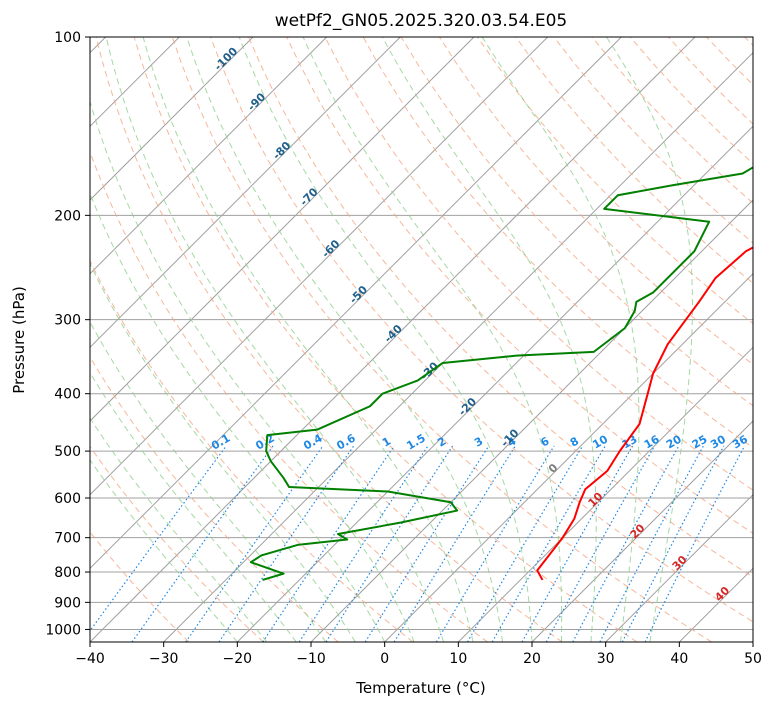  What do you see at coordinates (67, 321) in the screenshot?
I see `y-tick-label: 300` at bounding box center [67, 321].